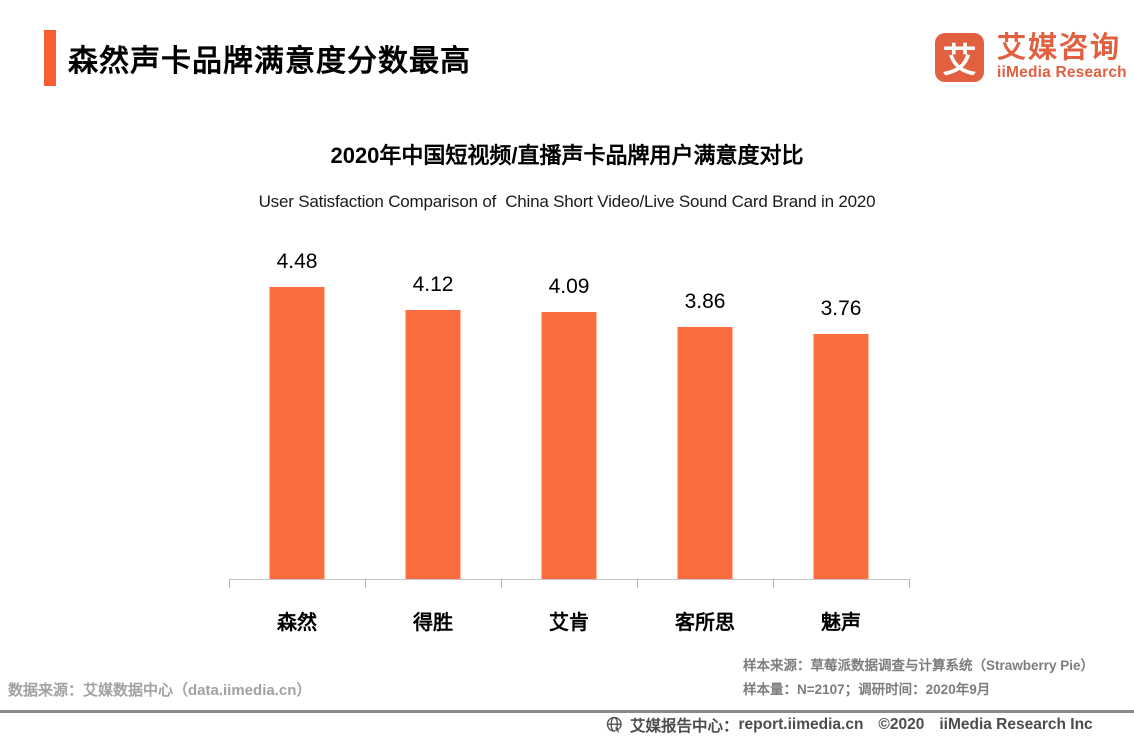  I want to click on logo-mark-icon: 艾, so click(959, 58).